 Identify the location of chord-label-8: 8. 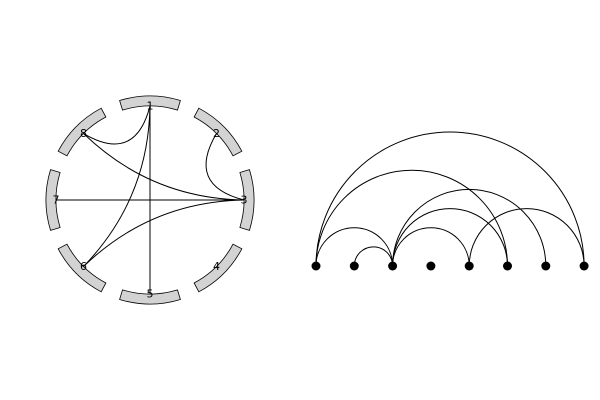
(83, 133).